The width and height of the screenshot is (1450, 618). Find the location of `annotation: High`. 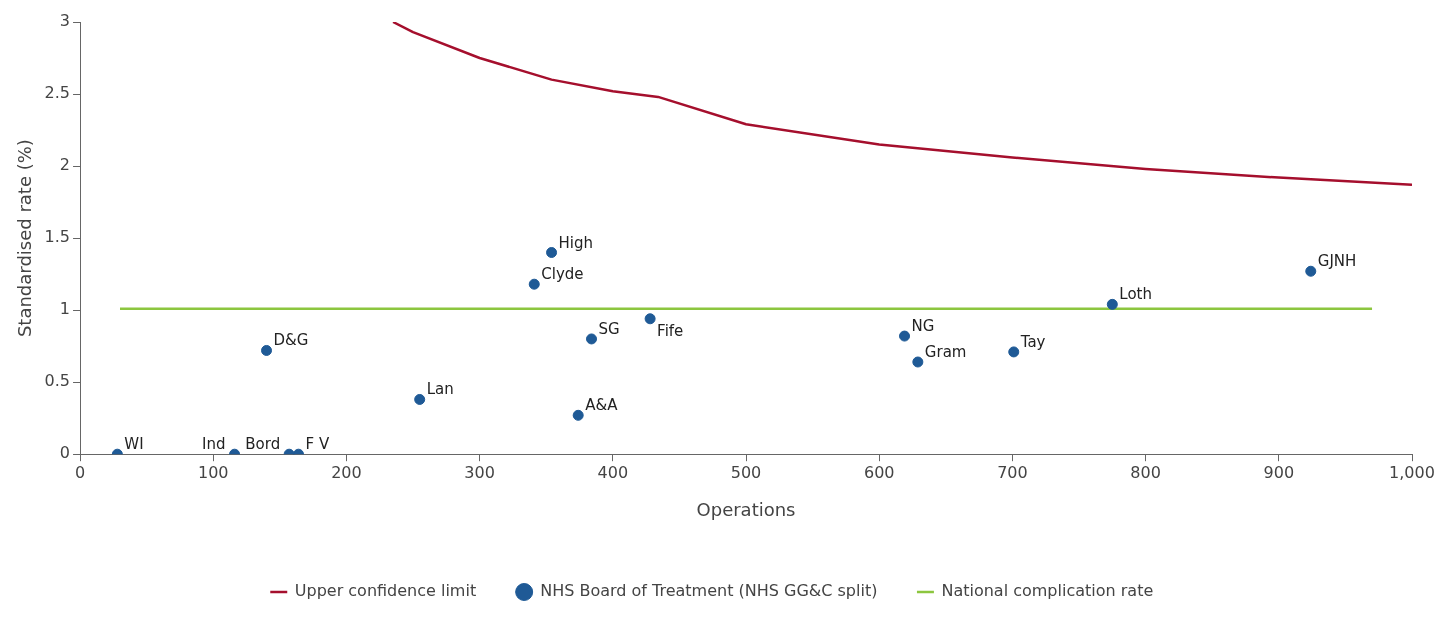

annotation: High is located at coordinates (576, 242).